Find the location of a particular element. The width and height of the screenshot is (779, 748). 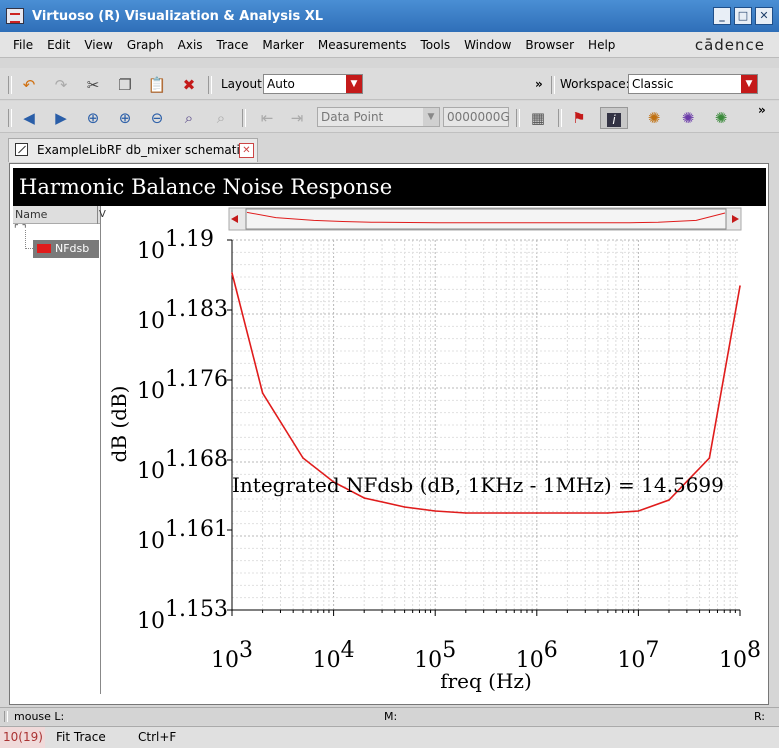

next-point-icon: ⇥ is located at coordinates (297, 118).